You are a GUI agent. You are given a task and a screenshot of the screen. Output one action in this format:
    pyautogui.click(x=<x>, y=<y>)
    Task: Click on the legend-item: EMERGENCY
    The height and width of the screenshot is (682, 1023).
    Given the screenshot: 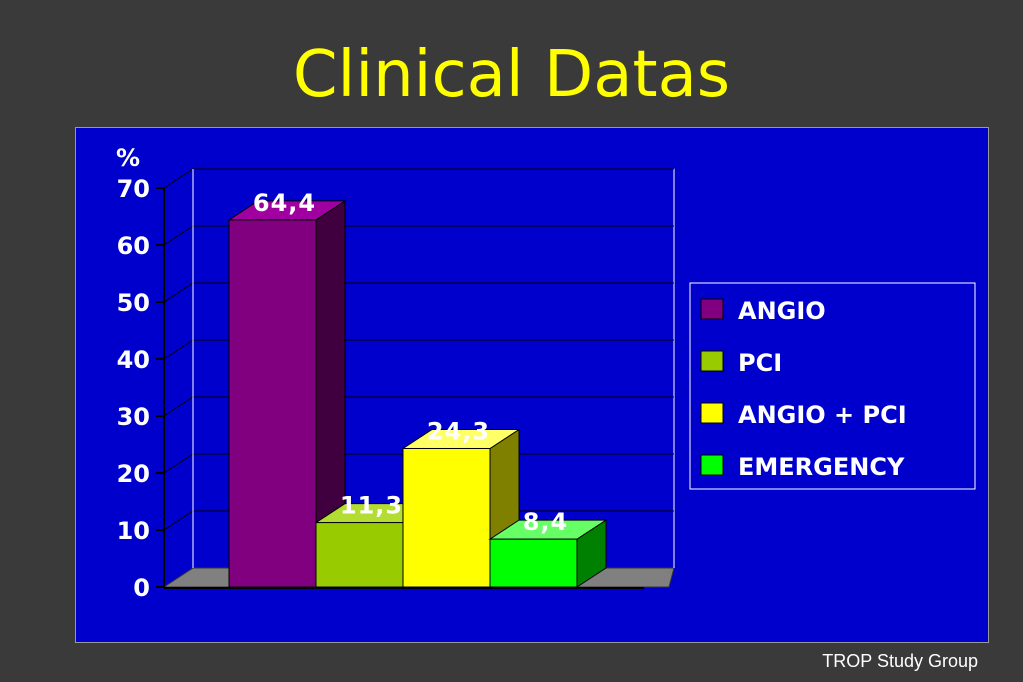 What is the action you would take?
    pyautogui.click(x=802, y=467)
    